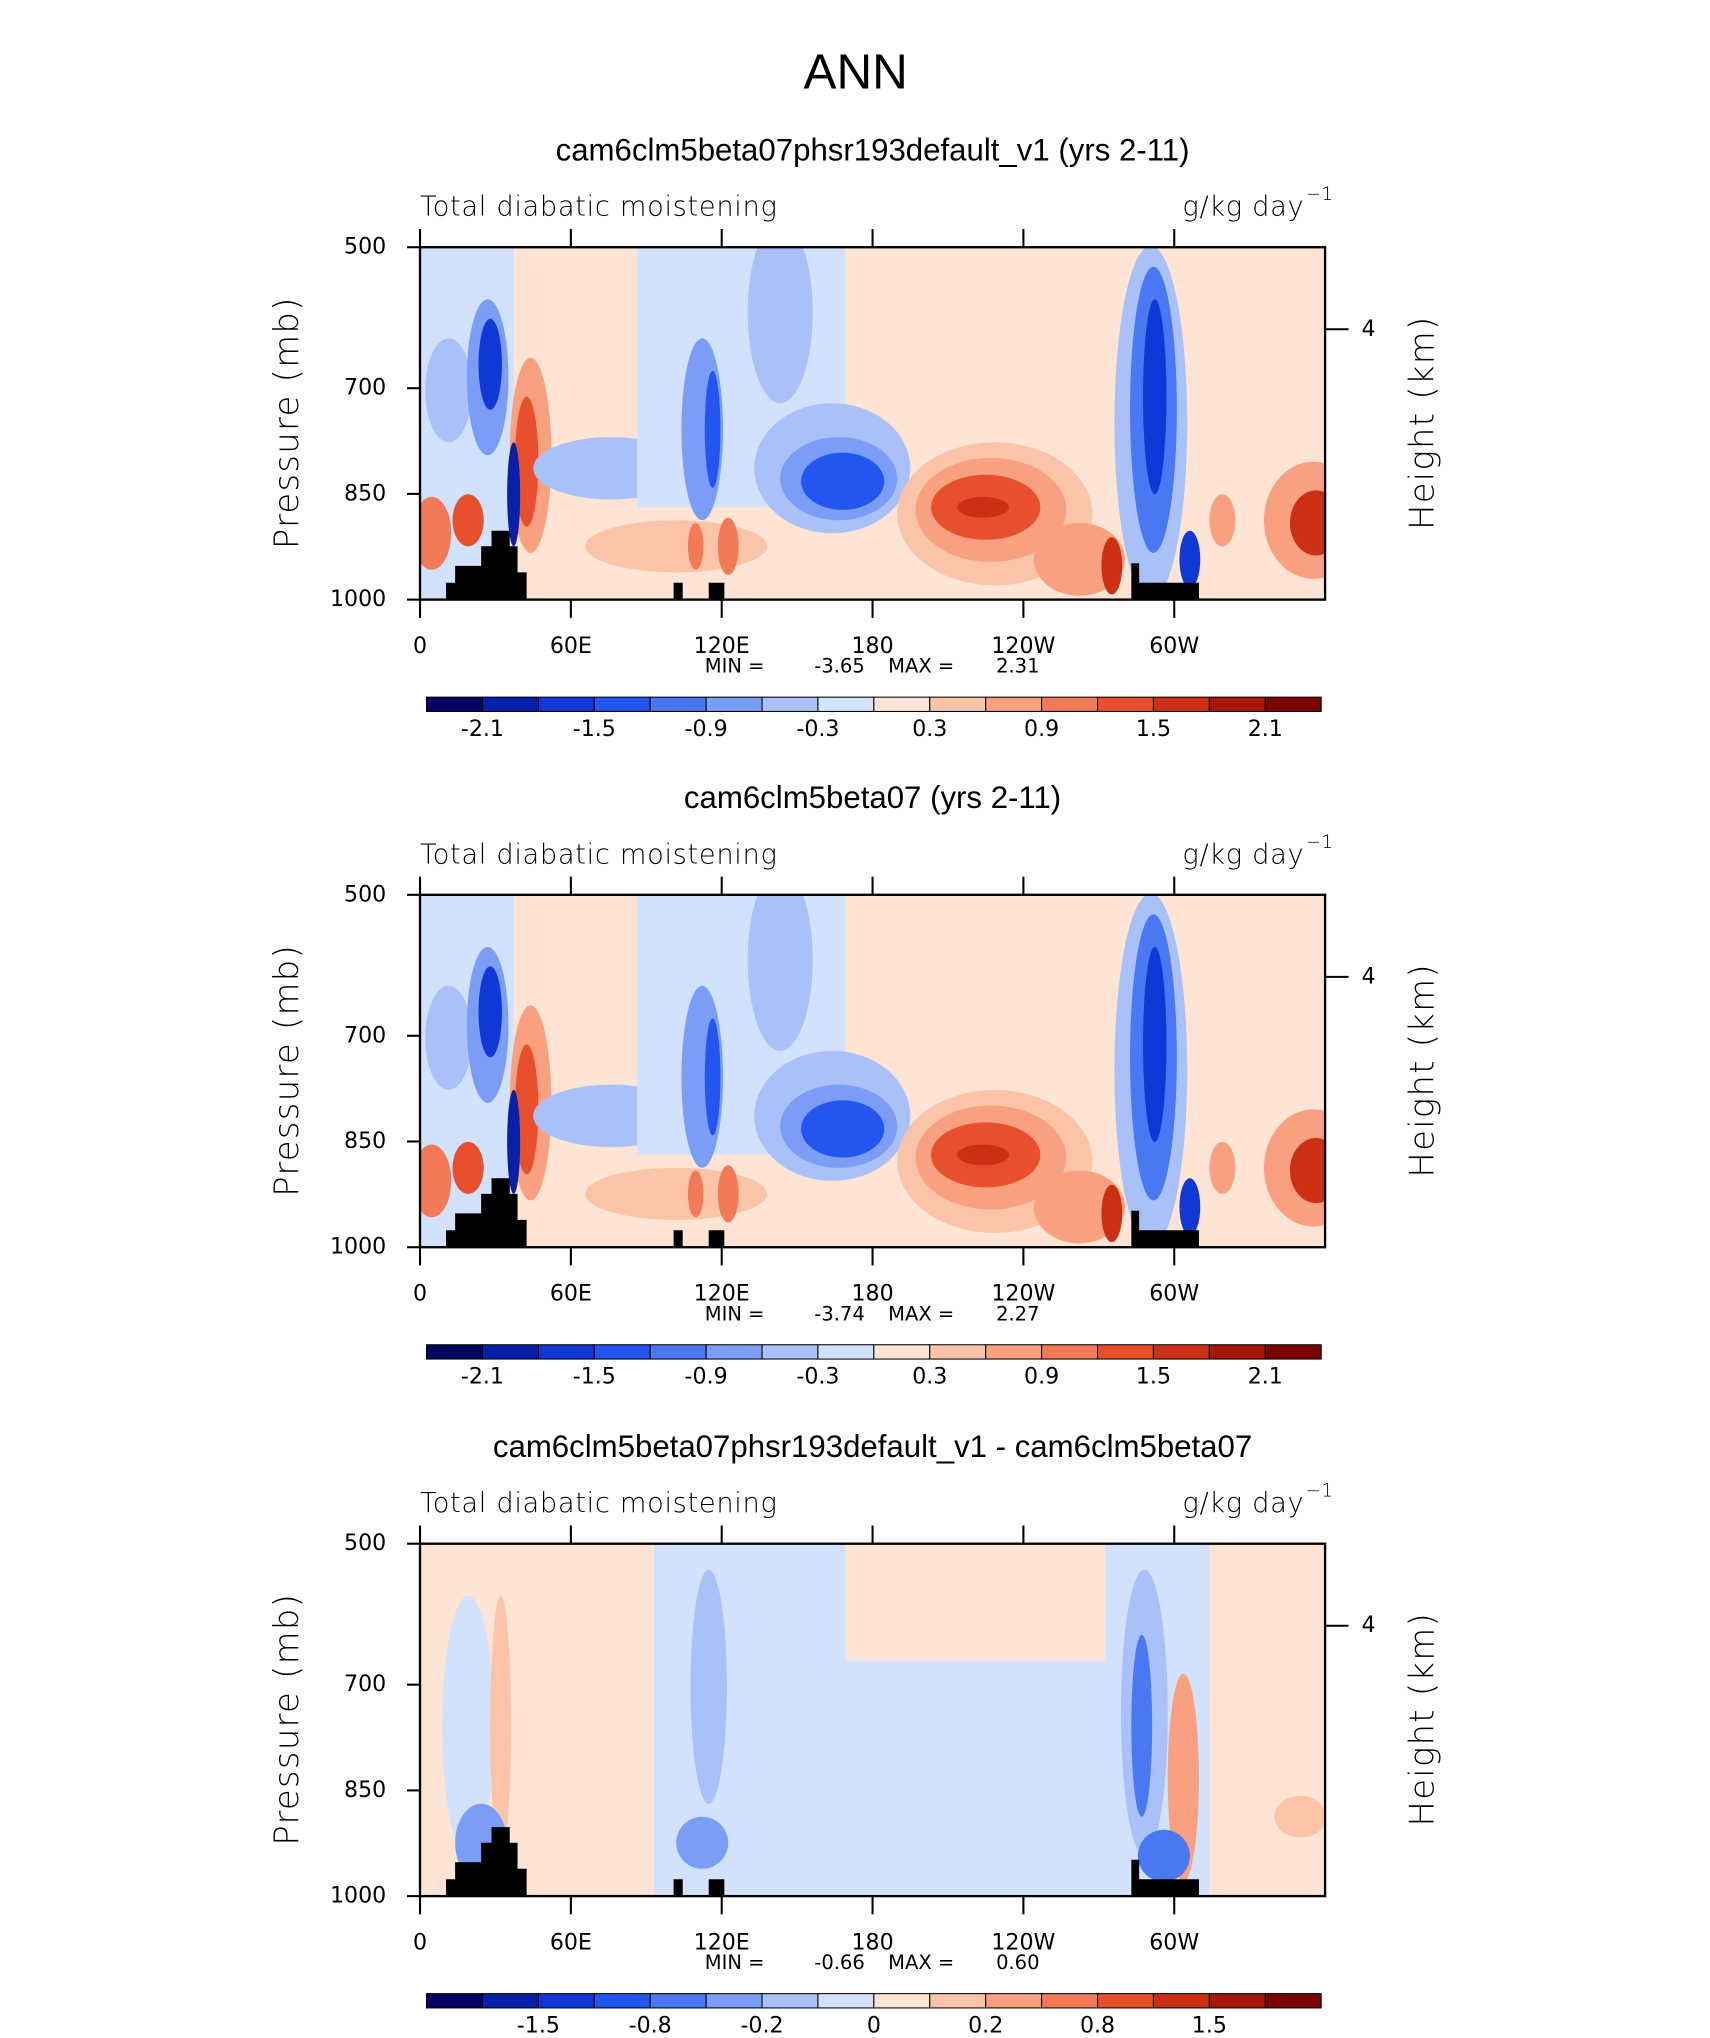  I want to click on contour-field, so click(873, 1071).